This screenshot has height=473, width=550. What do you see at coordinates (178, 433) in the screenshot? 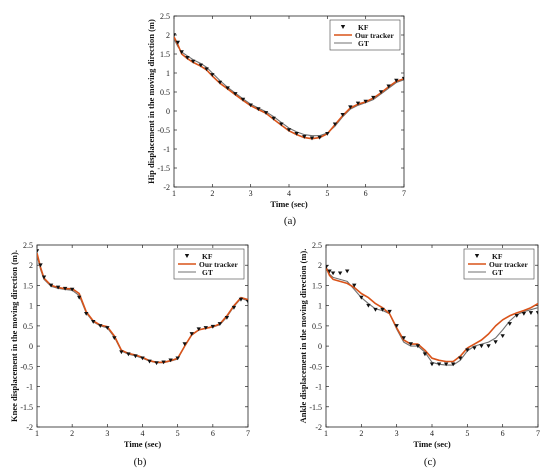
I see `x-tick-label: 5` at bounding box center [178, 433].